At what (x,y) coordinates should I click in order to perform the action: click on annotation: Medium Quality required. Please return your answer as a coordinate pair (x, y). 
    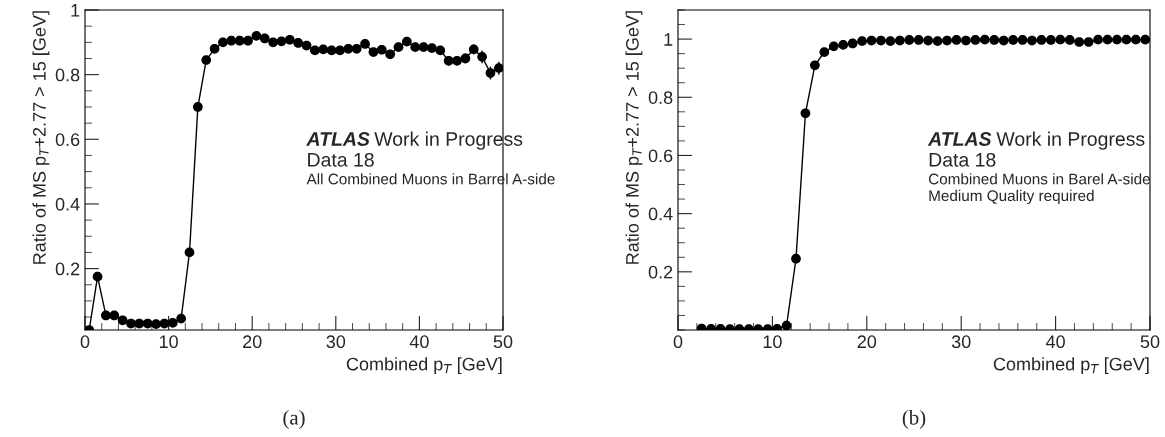
    Looking at the image, I should click on (1011, 197).